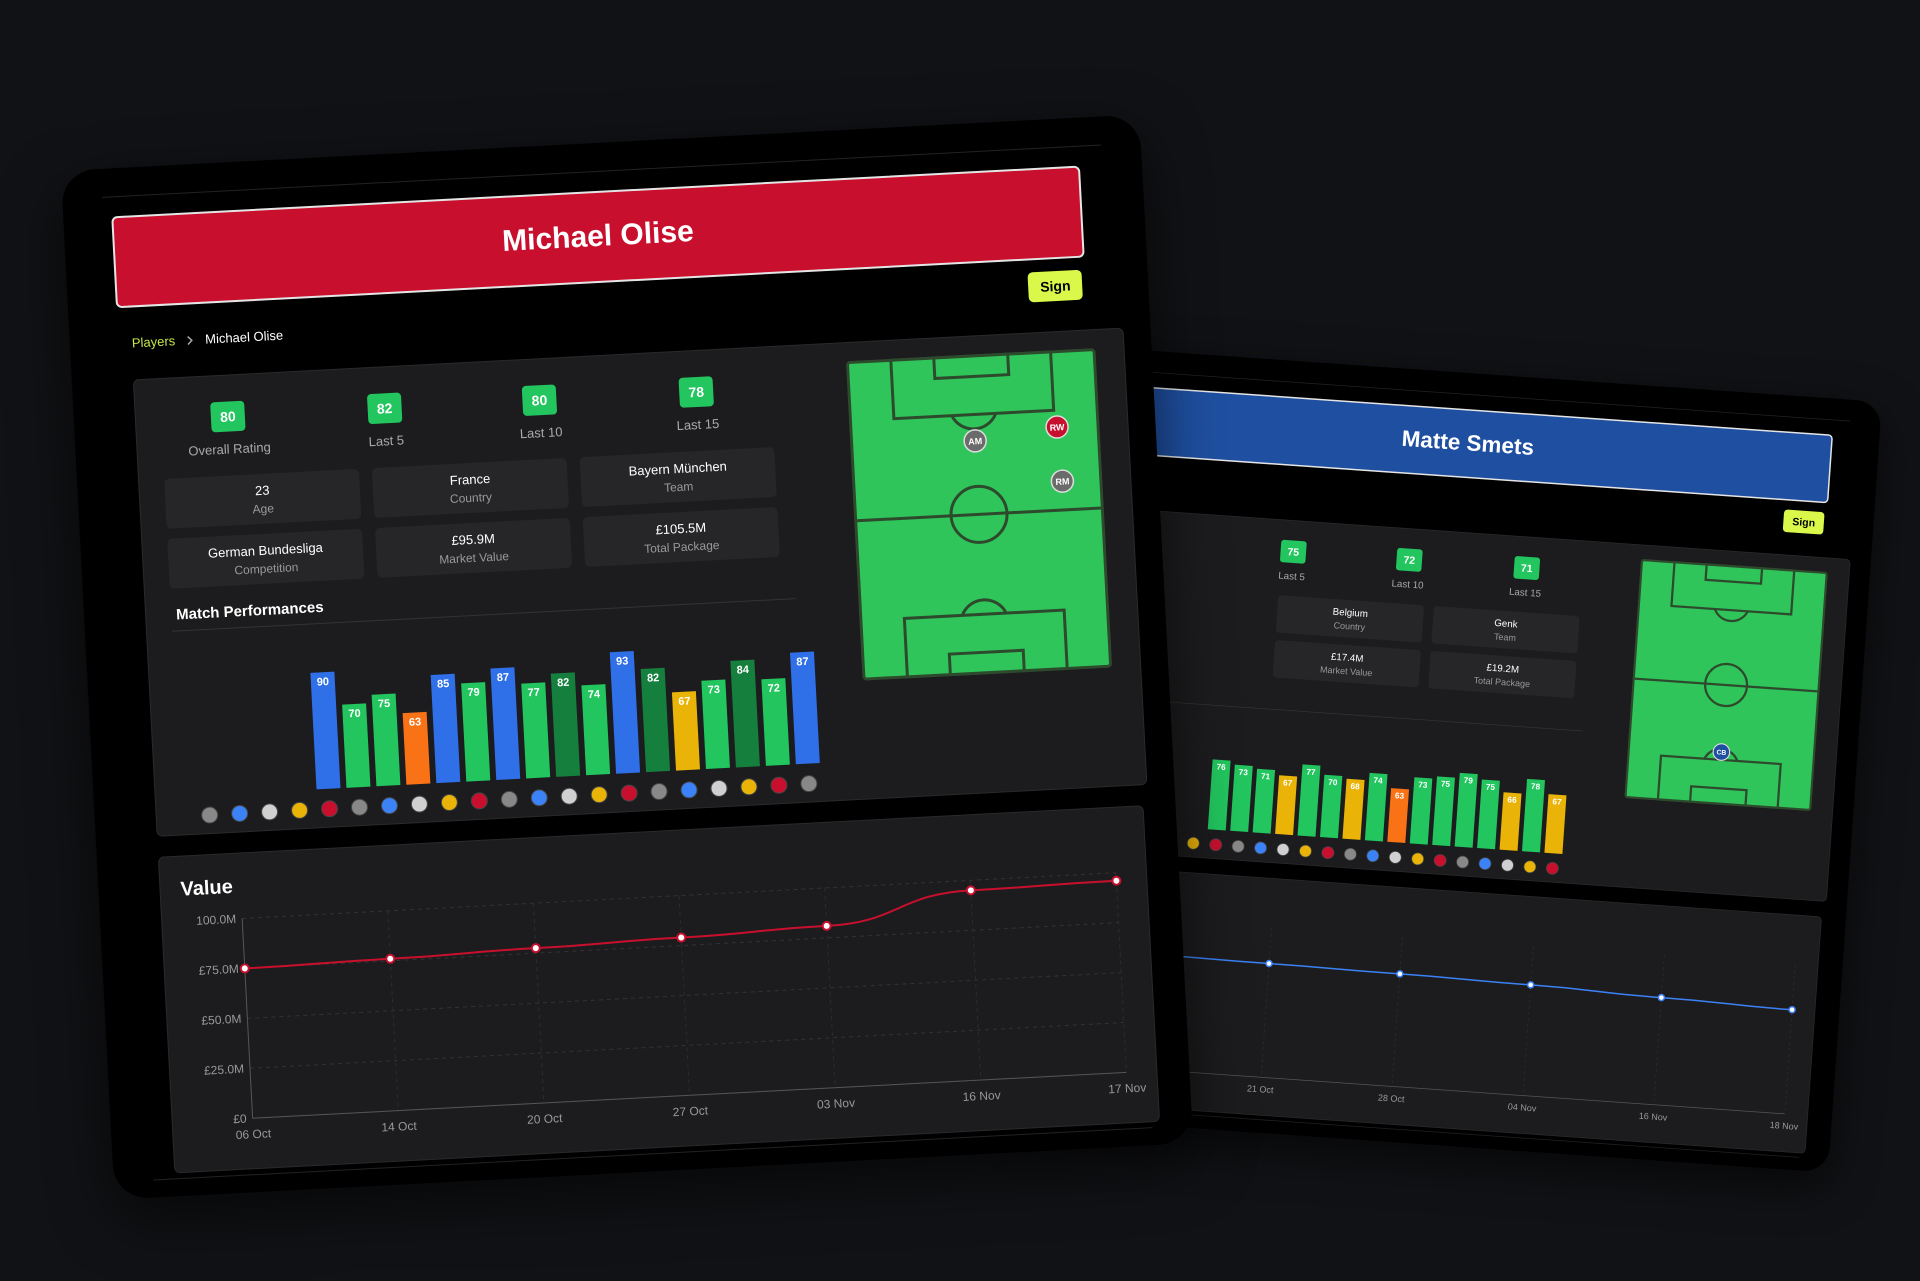 The image size is (1920, 1281). I want to click on rating-label: Overall Rating, so click(230, 449).